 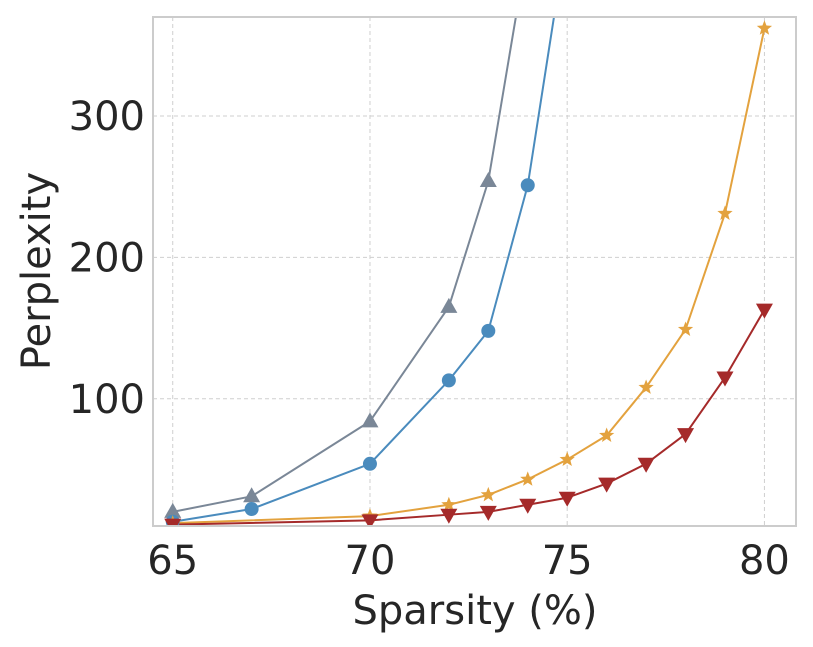 I want to click on y-tick-label: 300, so click(x=107, y=117).